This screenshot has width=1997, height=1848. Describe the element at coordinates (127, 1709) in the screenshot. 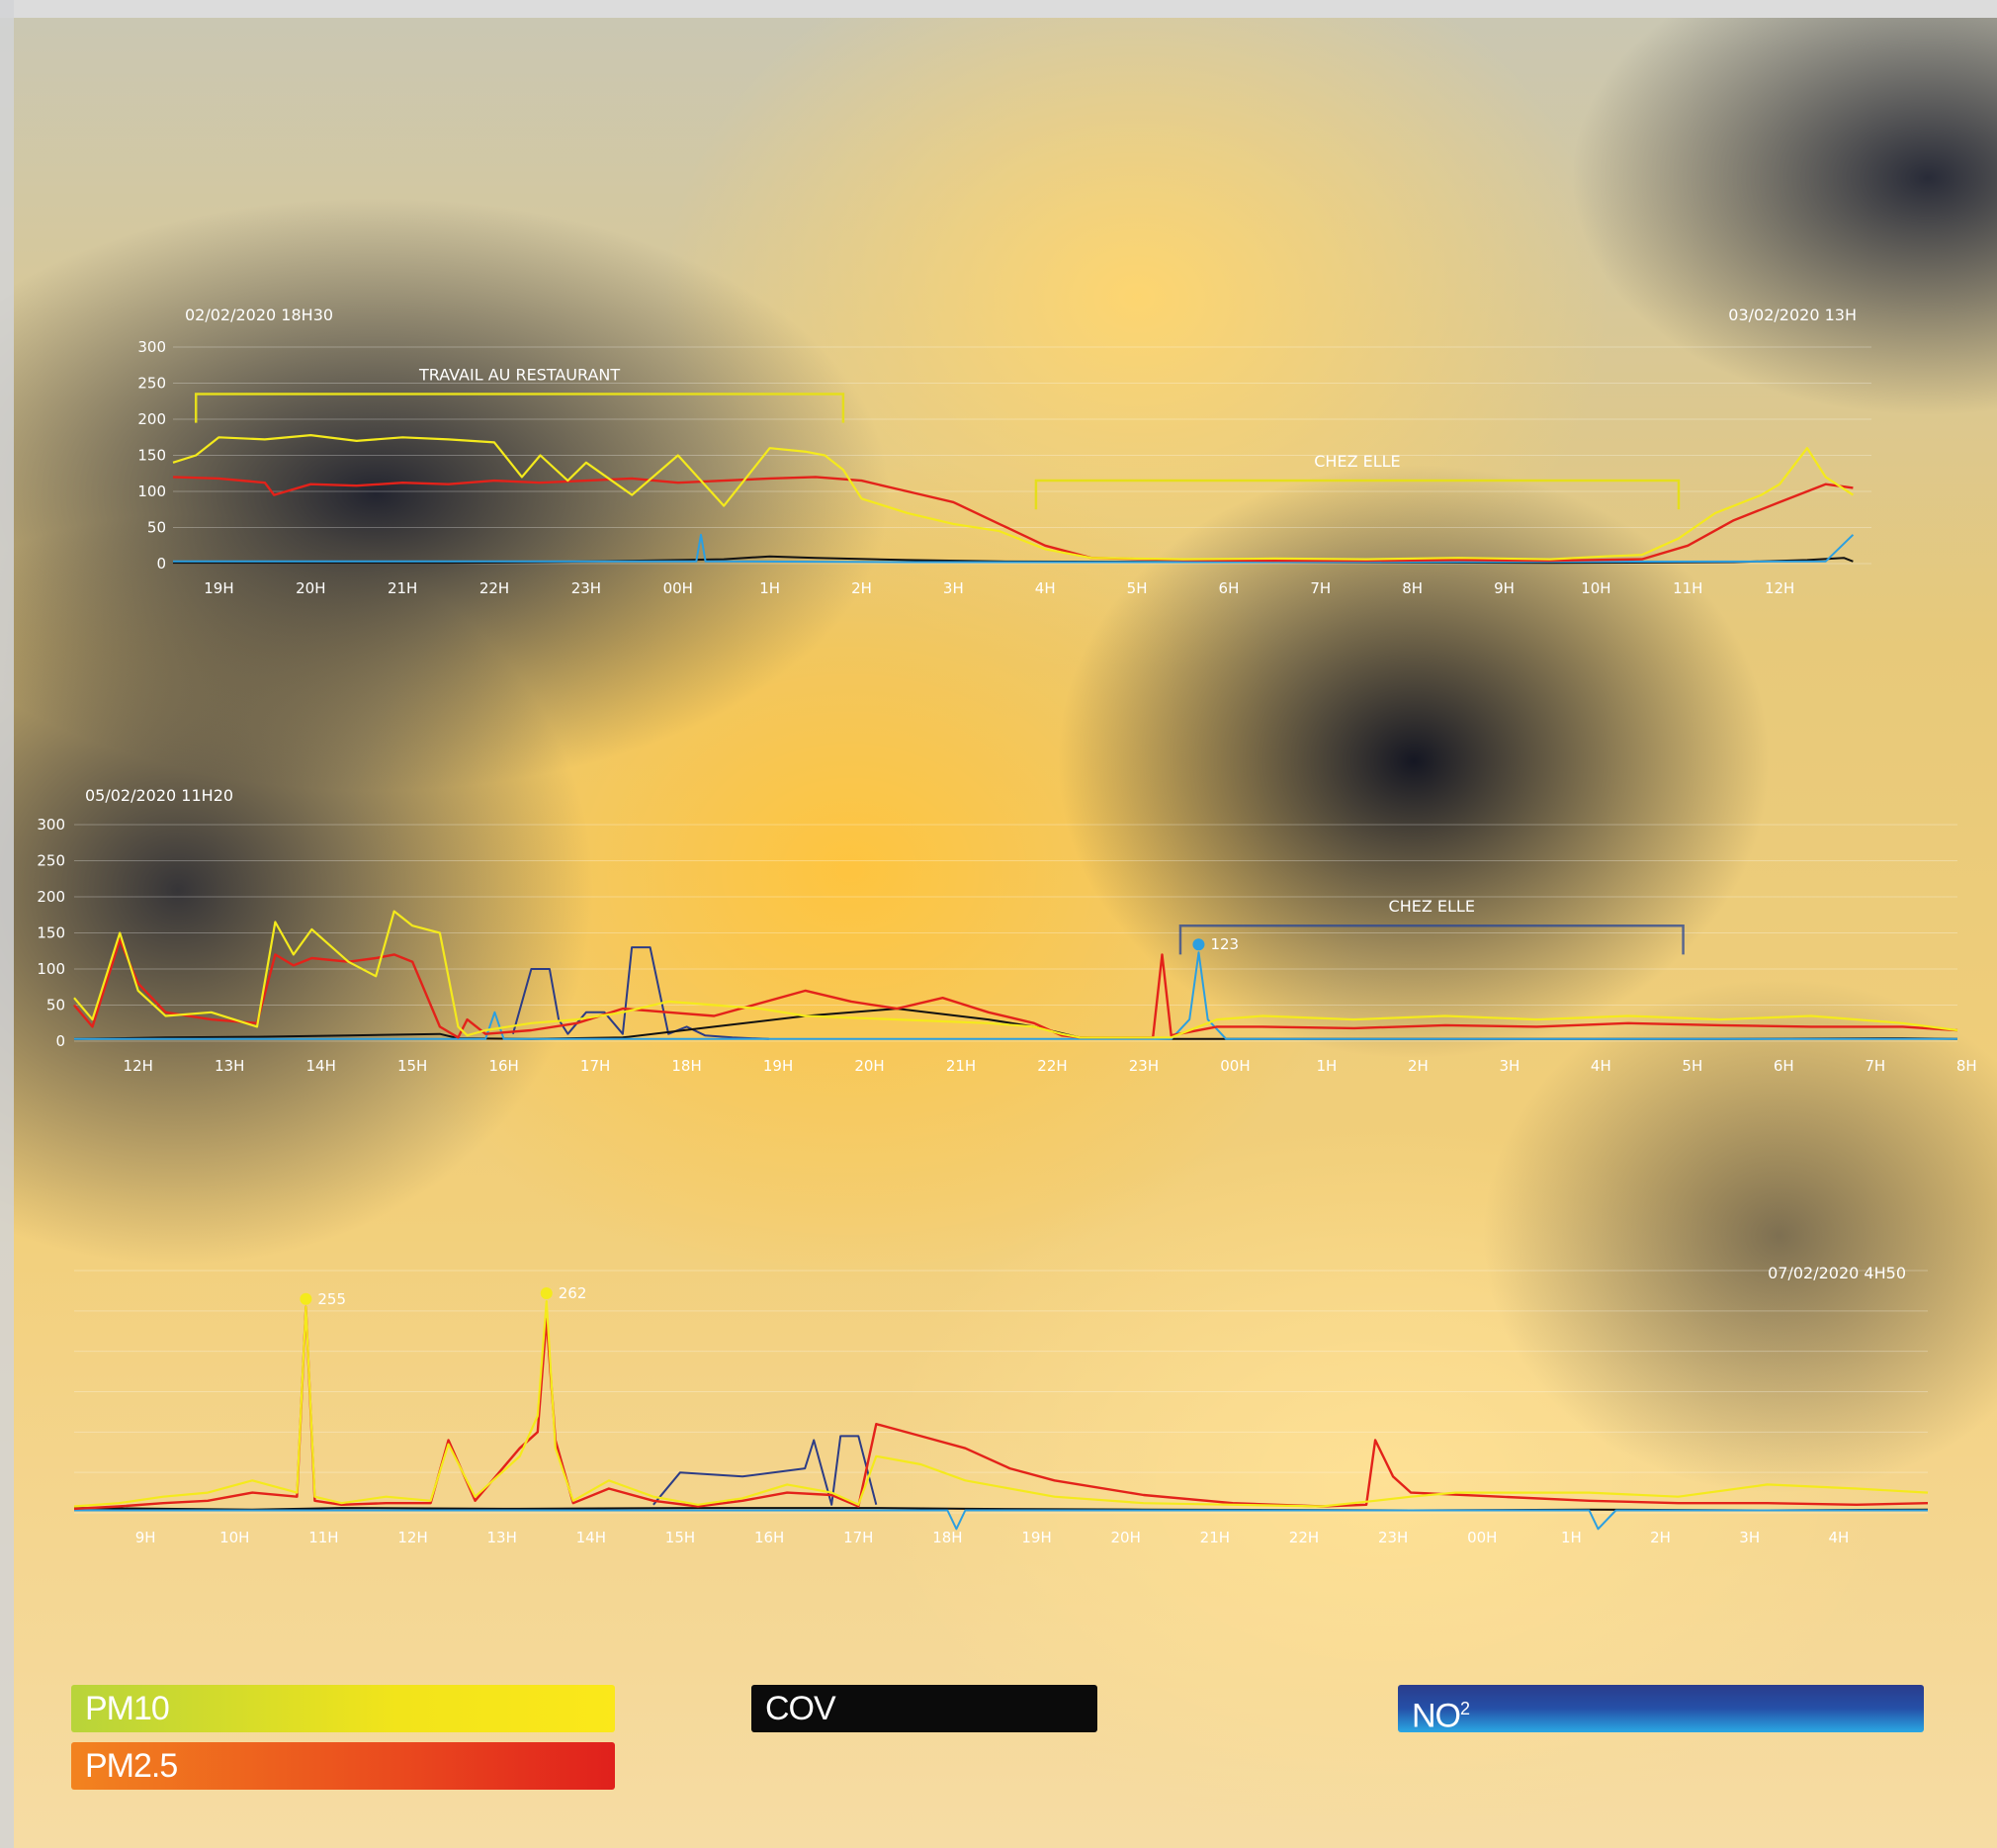

I see `legend-pm10-label: PM10` at that location.